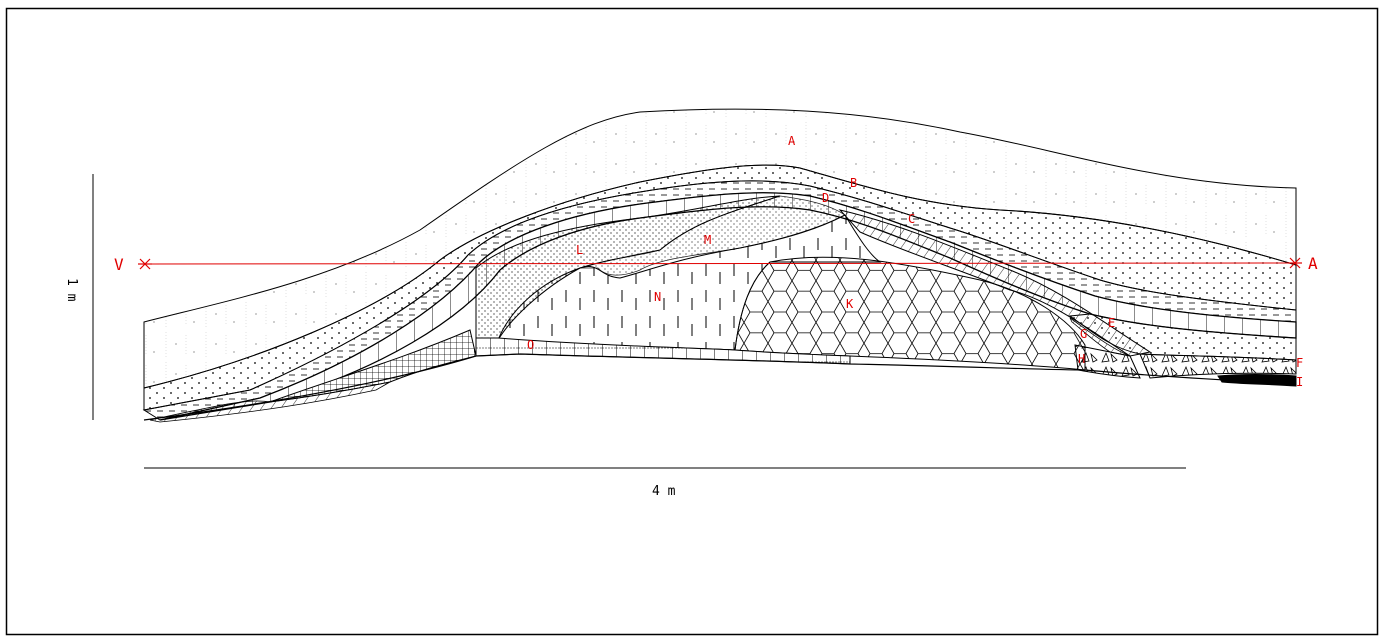 The width and height of the screenshot is (1386, 641). What do you see at coordinates (995, 283) in the screenshot?
I see `hatched-lens` at bounding box center [995, 283].